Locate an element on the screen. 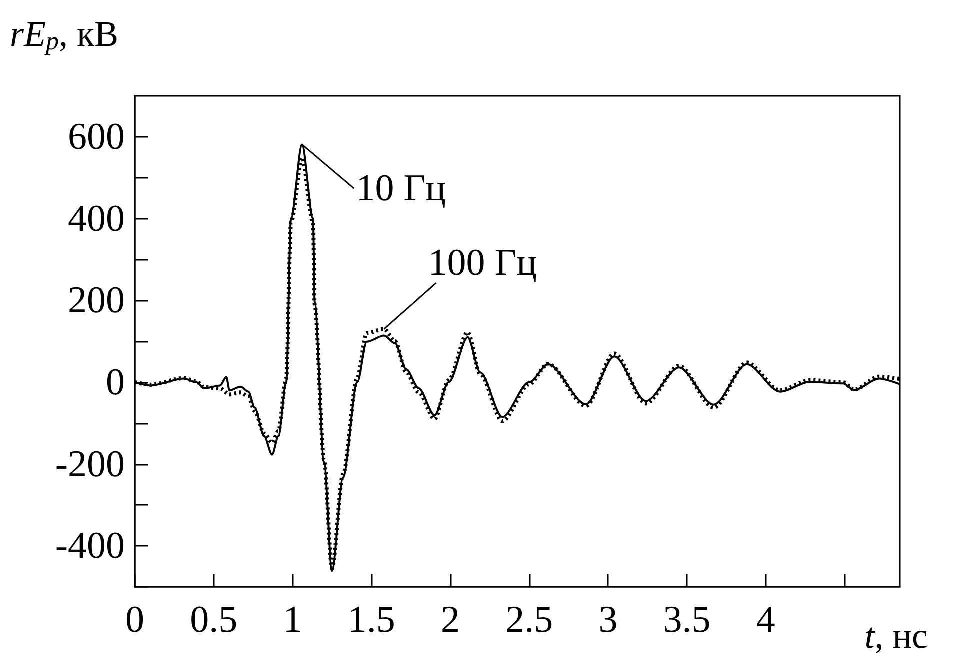 This screenshot has height=665, width=958. x-tick-label: 2 is located at coordinates (450, 620).